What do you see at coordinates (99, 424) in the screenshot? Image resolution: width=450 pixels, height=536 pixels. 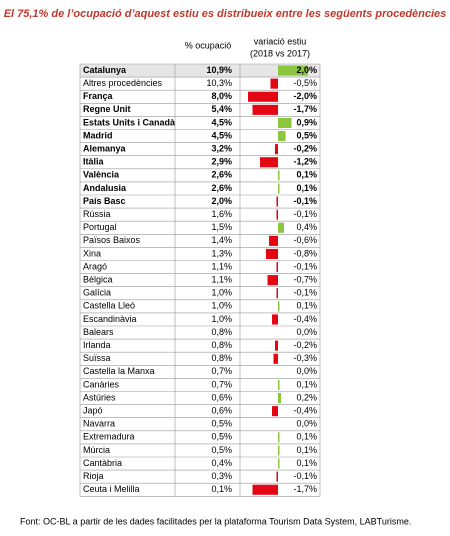 I see `row-name: Navarra` at bounding box center [99, 424].